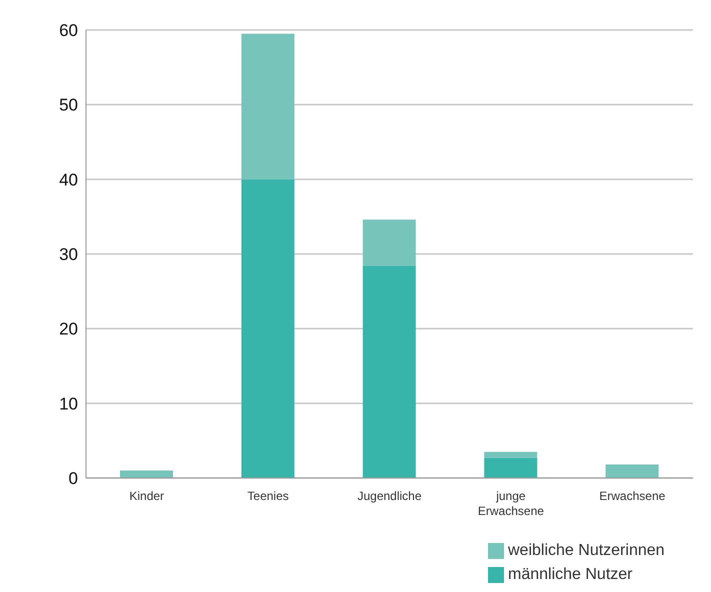 This screenshot has height=592, width=711. Describe the element at coordinates (68, 180) in the screenshot. I see `y-tick-label: 40` at that location.